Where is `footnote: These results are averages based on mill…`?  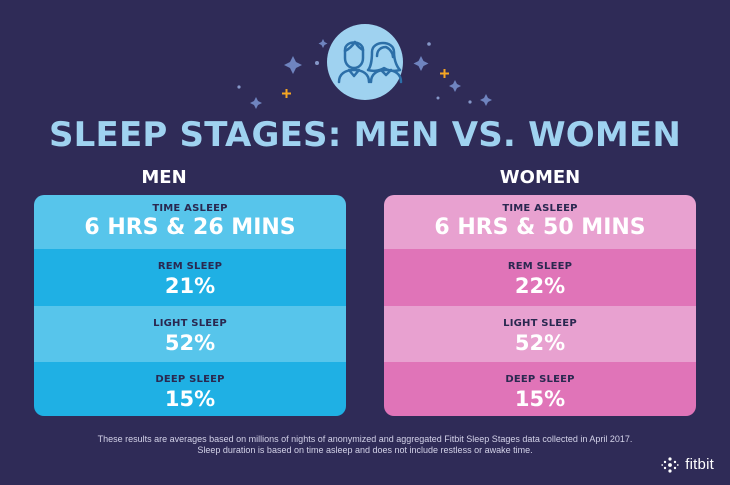
footnote: These results are averages based on mill… is located at coordinates (365, 445).